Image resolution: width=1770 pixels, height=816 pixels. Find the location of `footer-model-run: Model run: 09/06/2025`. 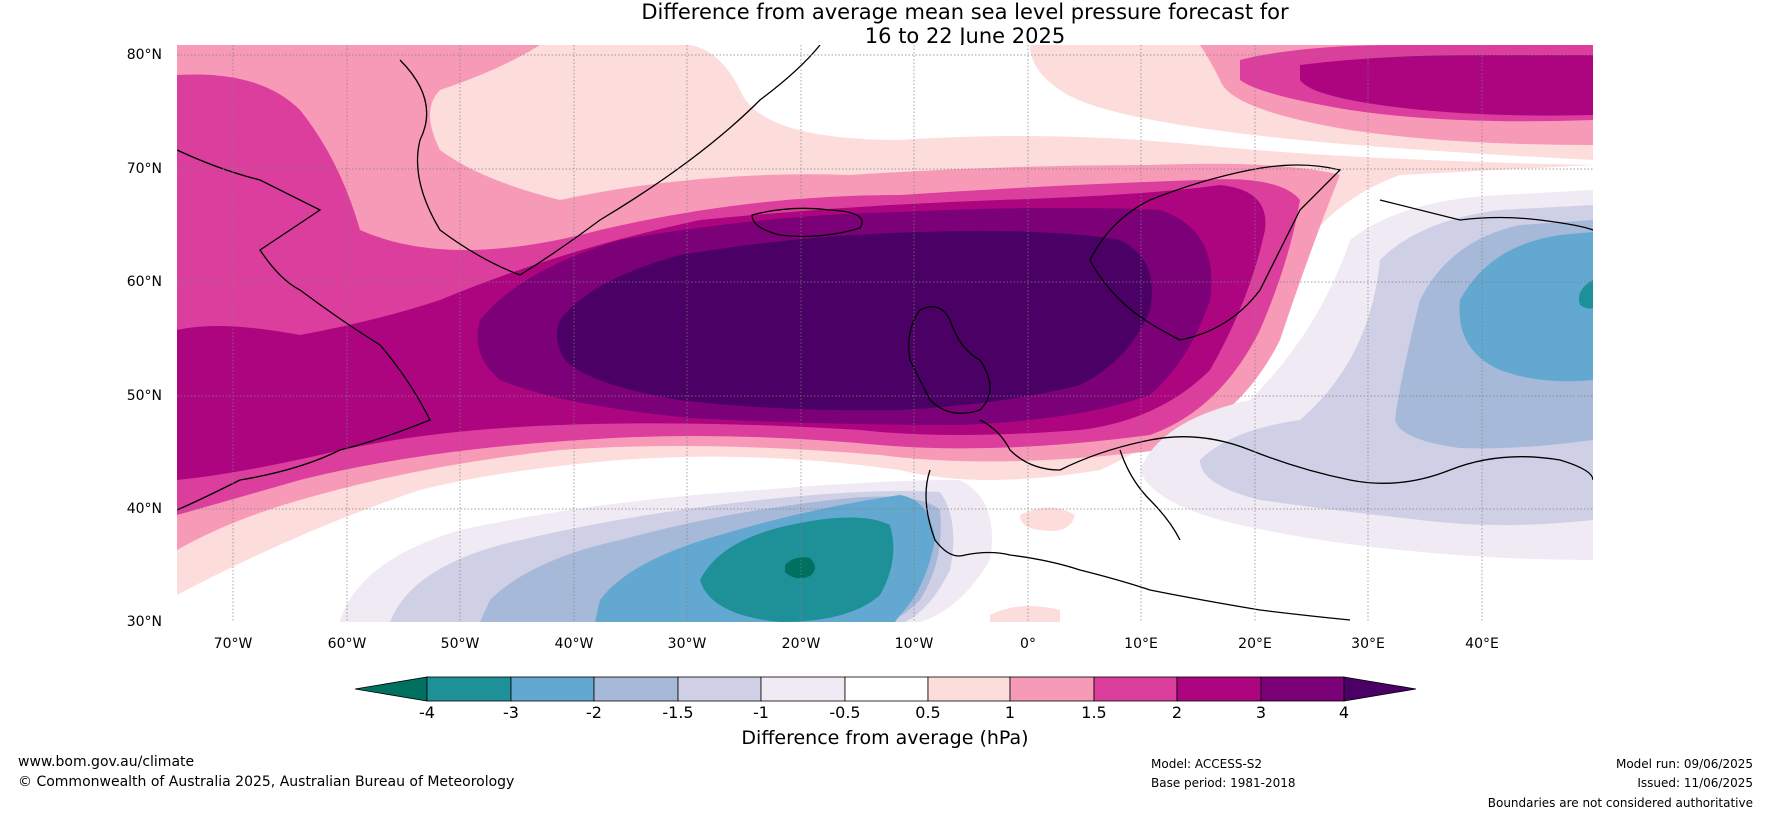

footer-model-run: Model run: 09/06/2025 is located at coordinates (1684, 764).